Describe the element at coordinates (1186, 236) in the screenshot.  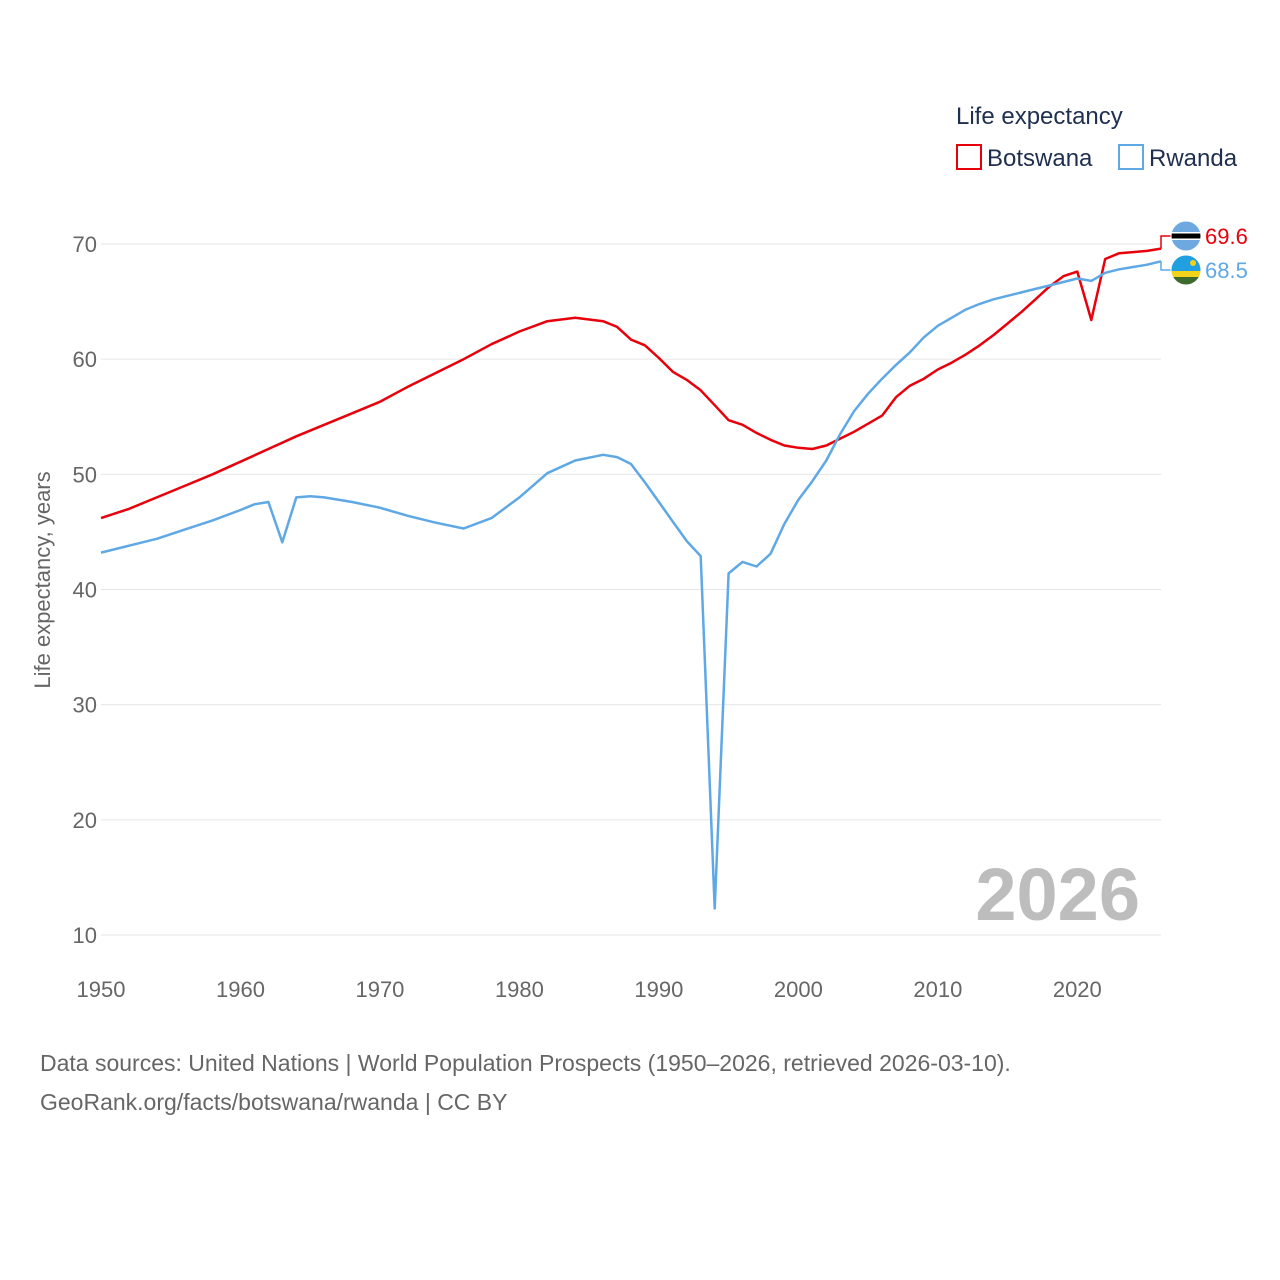
I see `botswana-flag-icon` at that location.